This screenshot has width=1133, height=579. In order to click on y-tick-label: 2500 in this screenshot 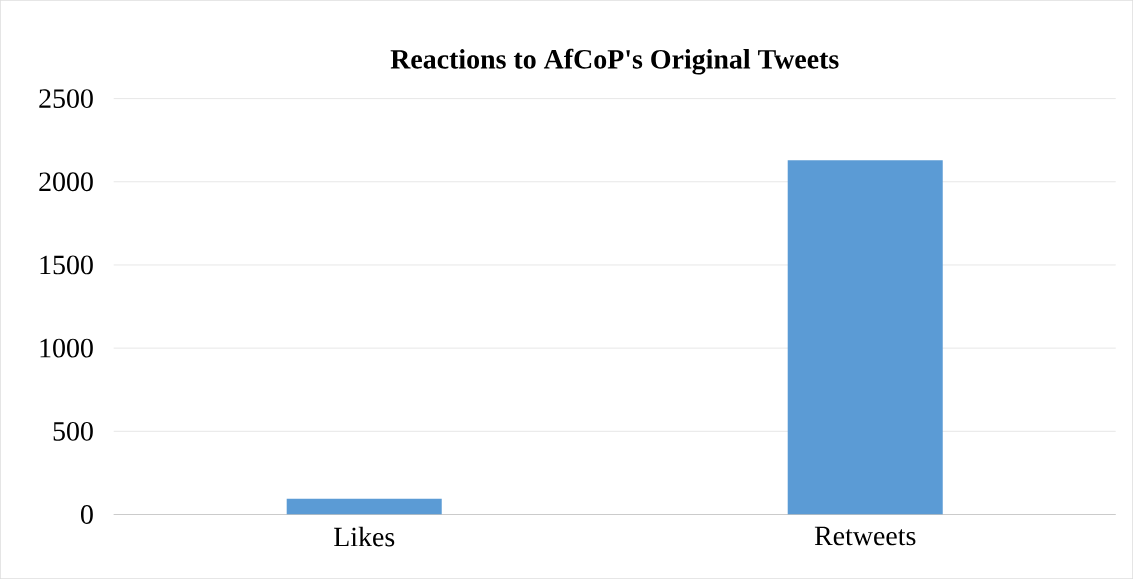, I will do `click(66, 98)`.